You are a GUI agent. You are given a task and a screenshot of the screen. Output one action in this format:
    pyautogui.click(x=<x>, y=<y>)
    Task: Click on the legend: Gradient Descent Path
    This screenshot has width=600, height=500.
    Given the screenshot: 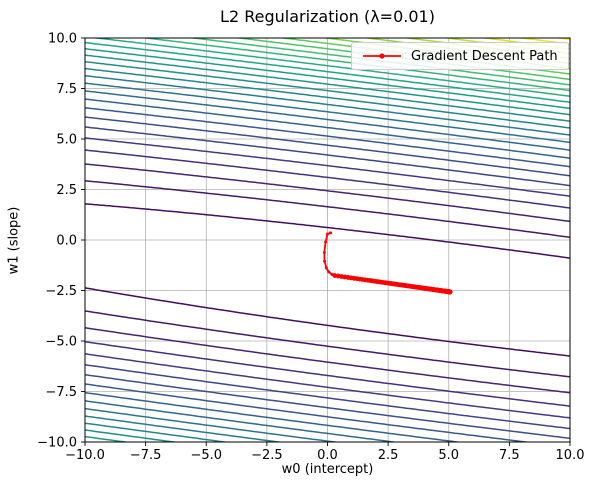 What is the action you would take?
    pyautogui.click(x=460, y=56)
    